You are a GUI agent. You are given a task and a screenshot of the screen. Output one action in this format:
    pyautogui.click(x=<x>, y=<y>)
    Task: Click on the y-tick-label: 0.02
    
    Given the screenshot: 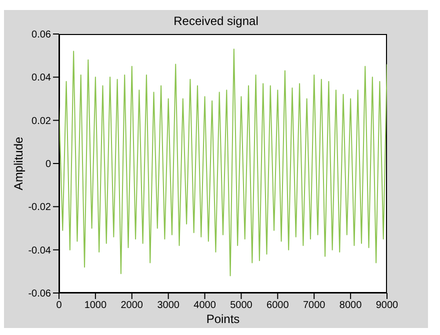 What is the action you would take?
    pyautogui.click(x=42, y=121)
    